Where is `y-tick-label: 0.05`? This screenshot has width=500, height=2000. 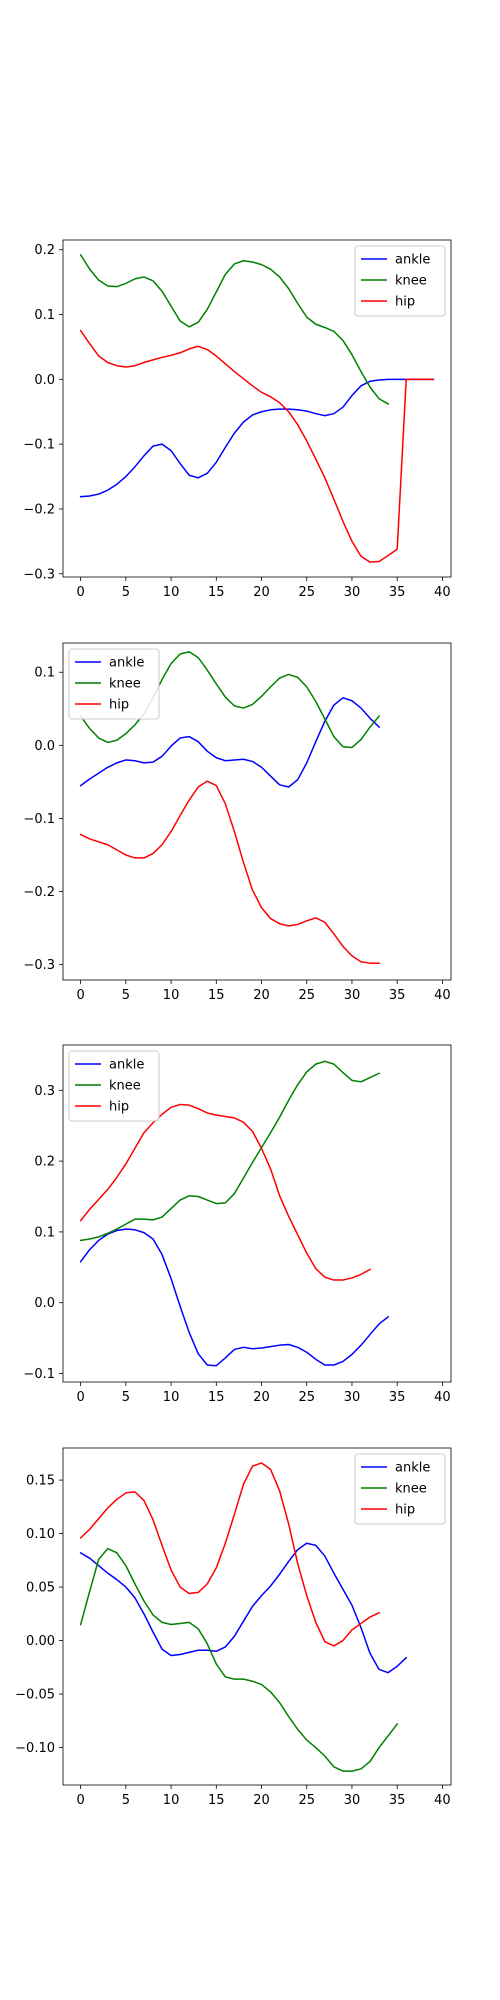 y-tick-label: 0.05 is located at coordinates (40, 1588).